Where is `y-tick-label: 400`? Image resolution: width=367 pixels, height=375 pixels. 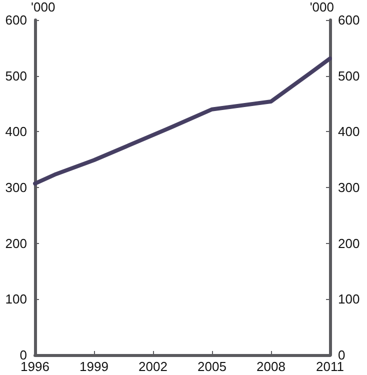 y-tick-label: 400 is located at coordinates (16, 132).